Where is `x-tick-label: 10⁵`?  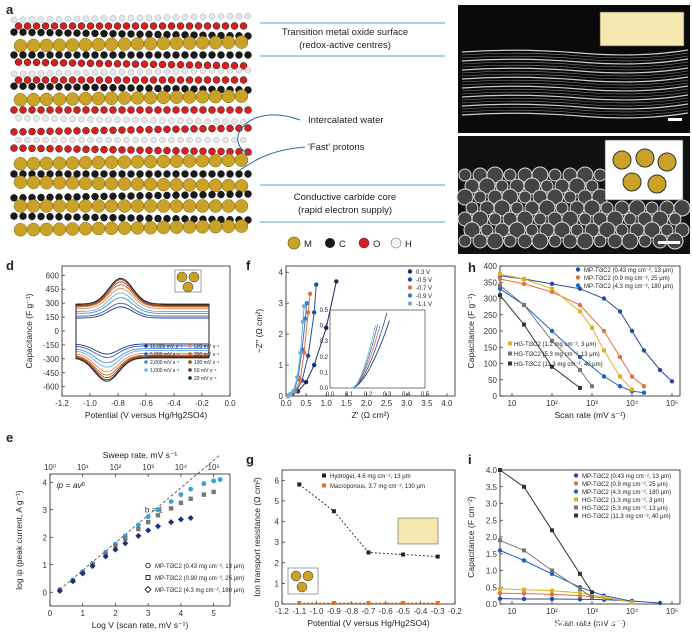 x-tick-label: 10⁵ is located at coordinates (672, 403).